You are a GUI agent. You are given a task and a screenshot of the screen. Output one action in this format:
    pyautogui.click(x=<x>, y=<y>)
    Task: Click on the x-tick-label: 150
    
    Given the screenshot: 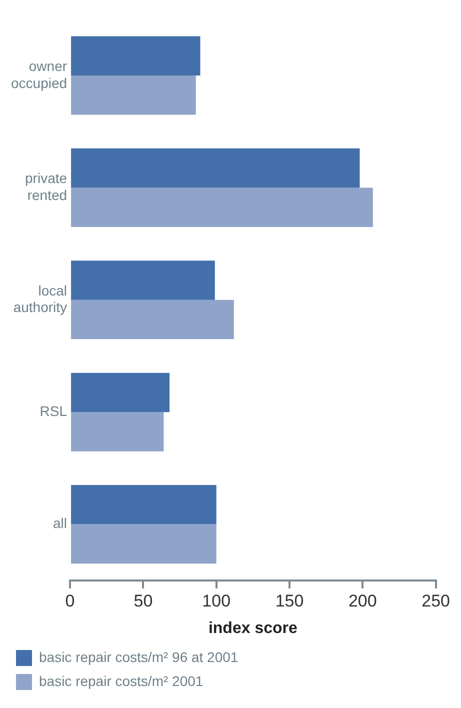 What is the action you would take?
    pyautogui.click(x=289, y=600)
    